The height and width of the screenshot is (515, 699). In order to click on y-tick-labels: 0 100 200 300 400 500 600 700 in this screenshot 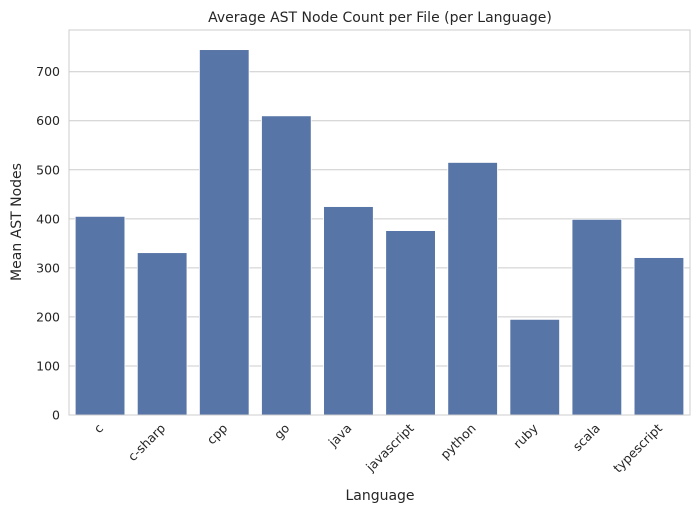, I will do `click(48, 243)`.